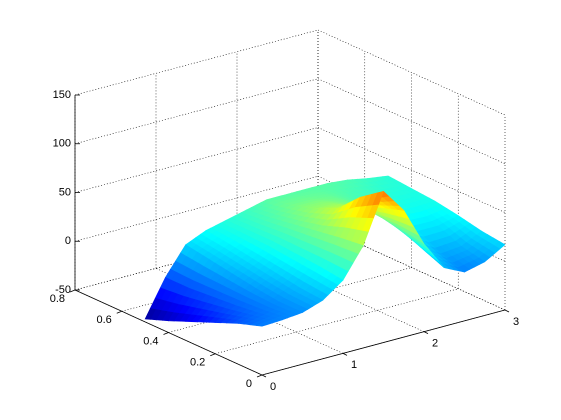 This screenshot has height=420, width=561. Describe the element at coordinates (273, 387) in the screenshot. I see `x-tick-label: 0` at that location.